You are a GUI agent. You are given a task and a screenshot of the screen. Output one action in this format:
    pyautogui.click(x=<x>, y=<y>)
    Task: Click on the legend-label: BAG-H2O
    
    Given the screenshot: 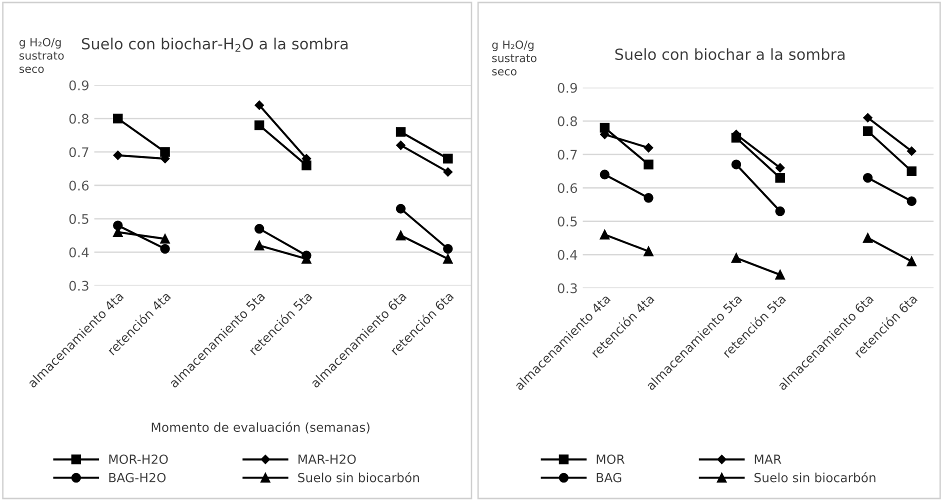 What is the action you would take?
    pyautogui.click(x=137, y=477)
    